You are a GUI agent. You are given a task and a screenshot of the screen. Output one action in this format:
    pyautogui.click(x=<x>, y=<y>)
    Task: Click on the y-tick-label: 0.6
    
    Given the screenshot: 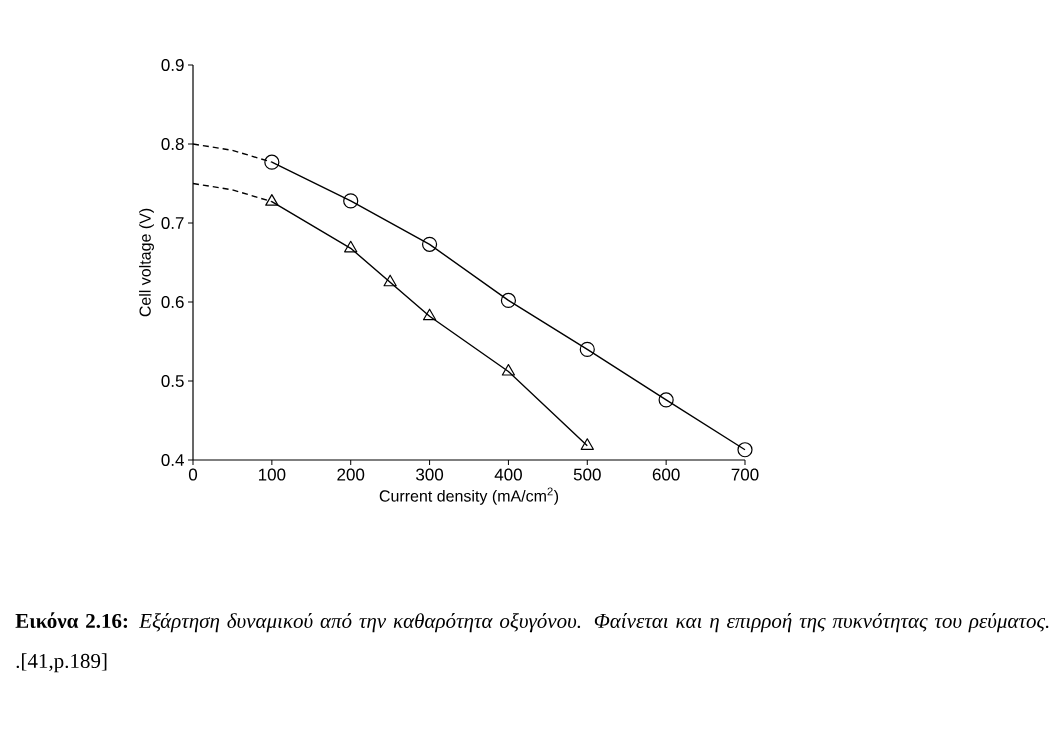 What is the action you would take?
    pyautogui.click(x=172, y=302)
    